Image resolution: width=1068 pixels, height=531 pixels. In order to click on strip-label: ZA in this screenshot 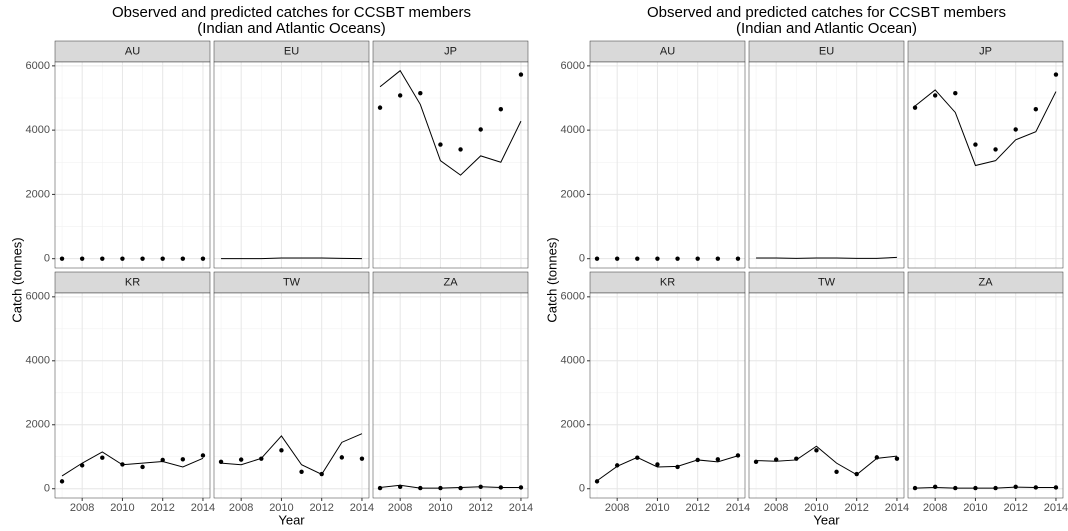, I will do `click(985, 282)`.